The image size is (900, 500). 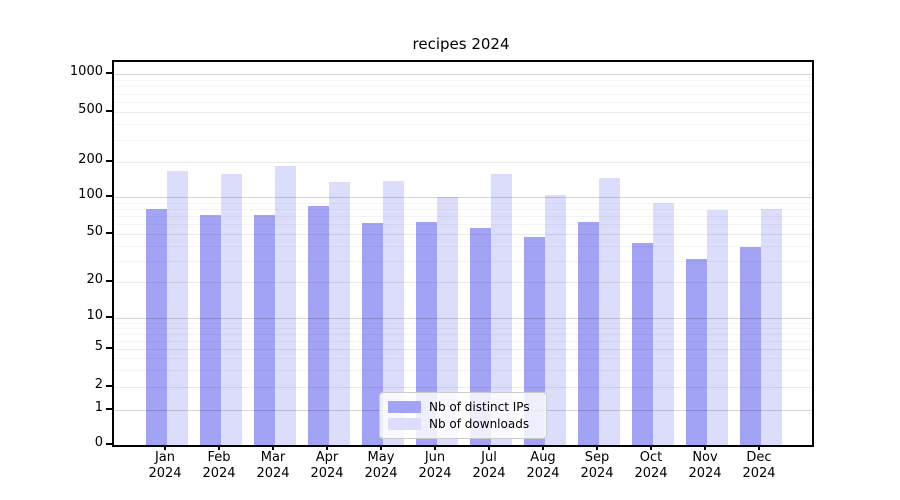 What do you see at coordinates (479, 424) in the screenshot?
I see `legend-label-downloads: Nb of downloads` at bounding box center [479, 424].